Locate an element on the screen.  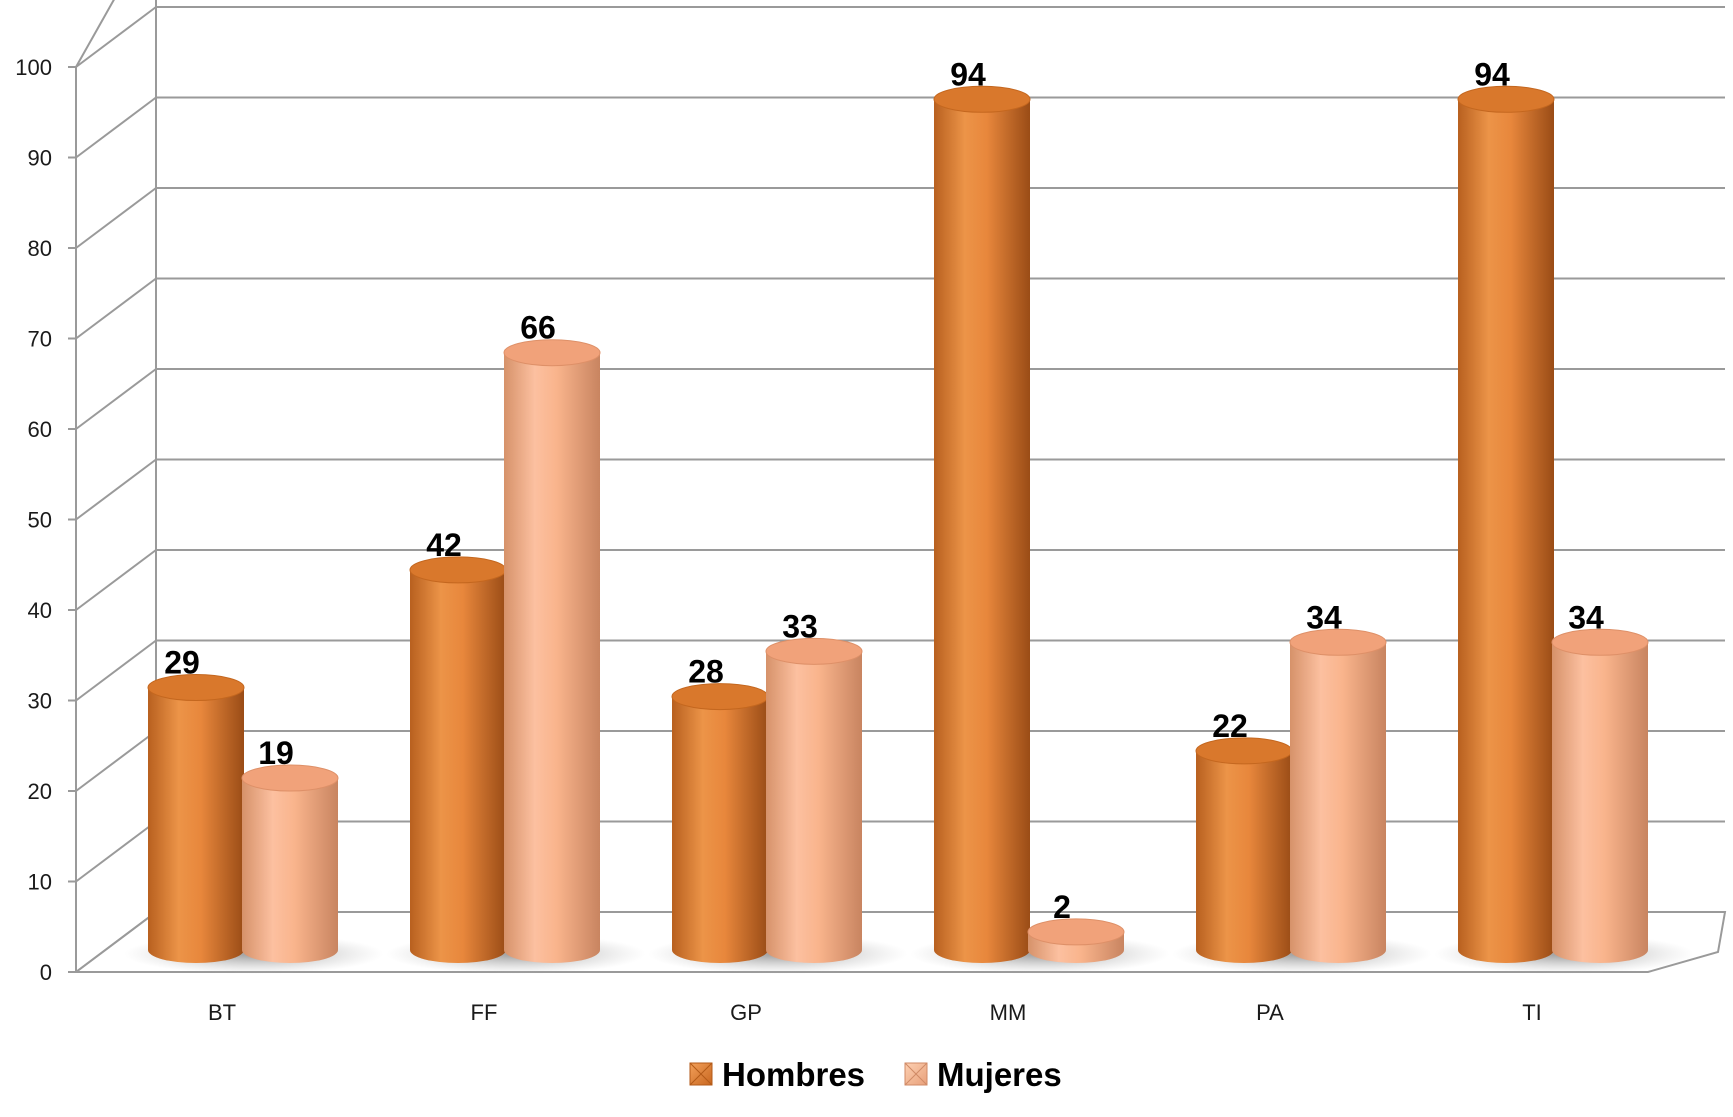
y-tick-label: 60 is located at coordinates (40, 429).